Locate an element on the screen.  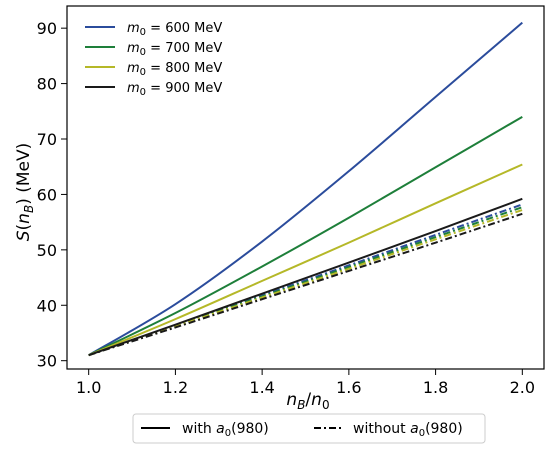
y-tick-label: 40 is located at coordinates (47, 305).